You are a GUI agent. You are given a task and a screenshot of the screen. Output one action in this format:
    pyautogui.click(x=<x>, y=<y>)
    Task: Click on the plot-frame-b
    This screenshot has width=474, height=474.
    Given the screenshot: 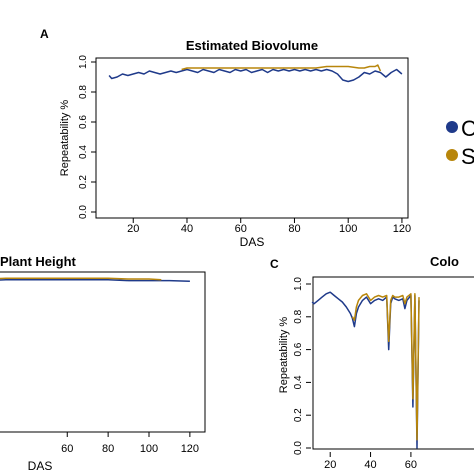 What is the action you would take?
    pyautogui.click(x=103, y=352)
    